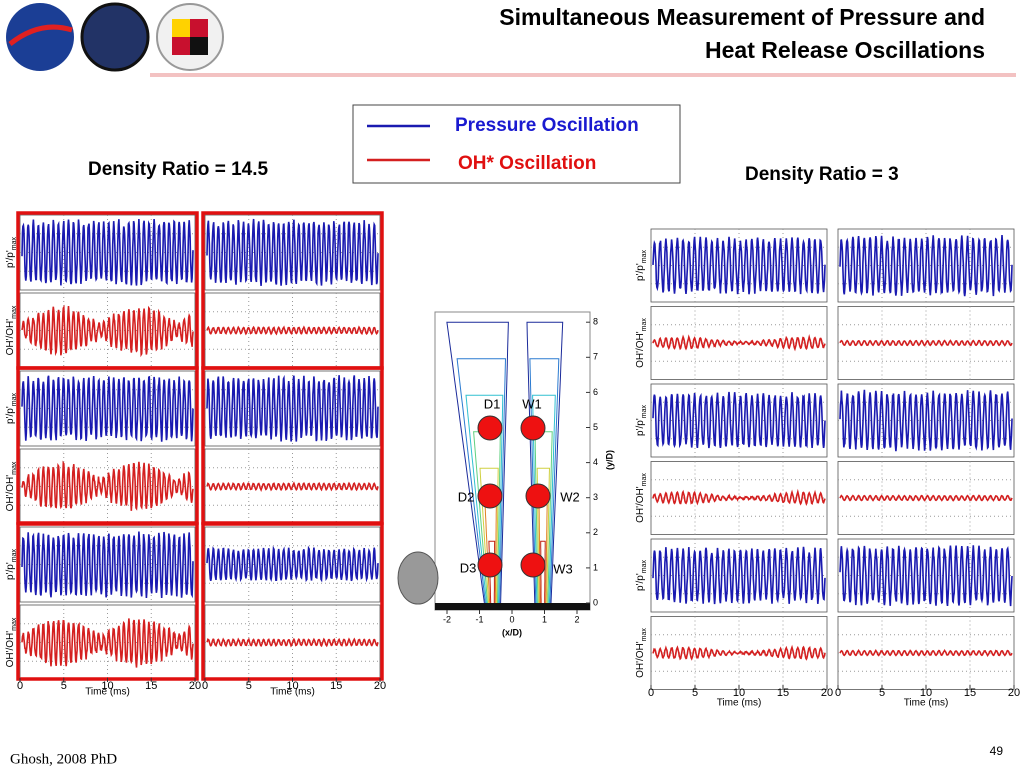 The height and width of the screenshot is (773, 1024). I want to click on point-label: W1, so click(532, 403).